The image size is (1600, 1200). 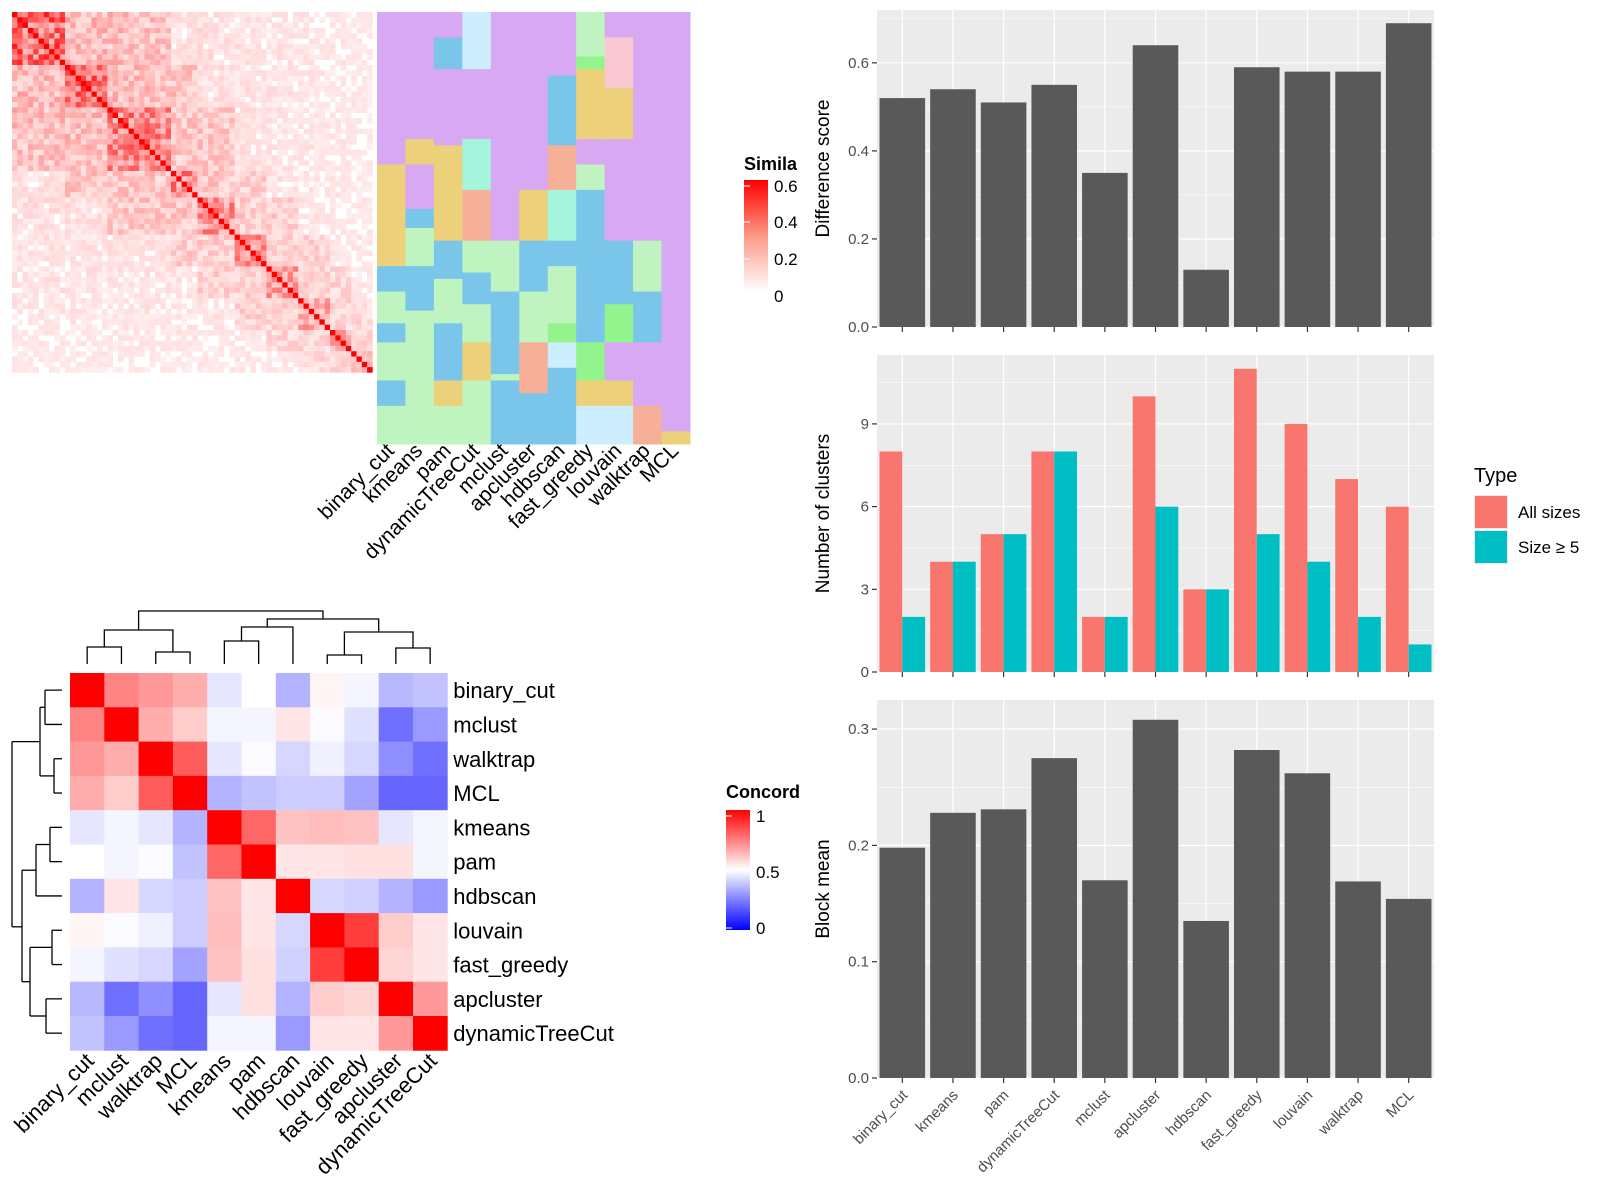 I want to click on concordance-legend-title: Concord, so click(x=763, y=792).